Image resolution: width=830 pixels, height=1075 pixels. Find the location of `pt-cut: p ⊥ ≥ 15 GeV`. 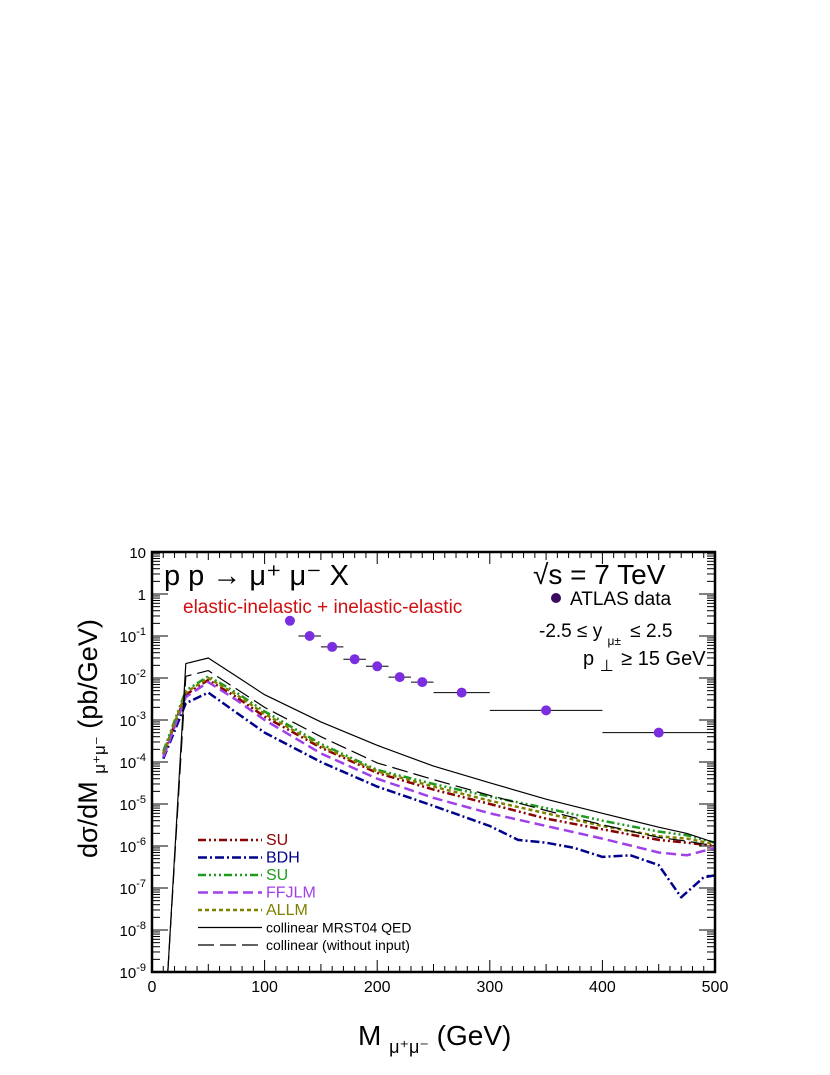

pt-cut: p ⊥ ≥ 15 GeV is located at coordinates (644, 662).